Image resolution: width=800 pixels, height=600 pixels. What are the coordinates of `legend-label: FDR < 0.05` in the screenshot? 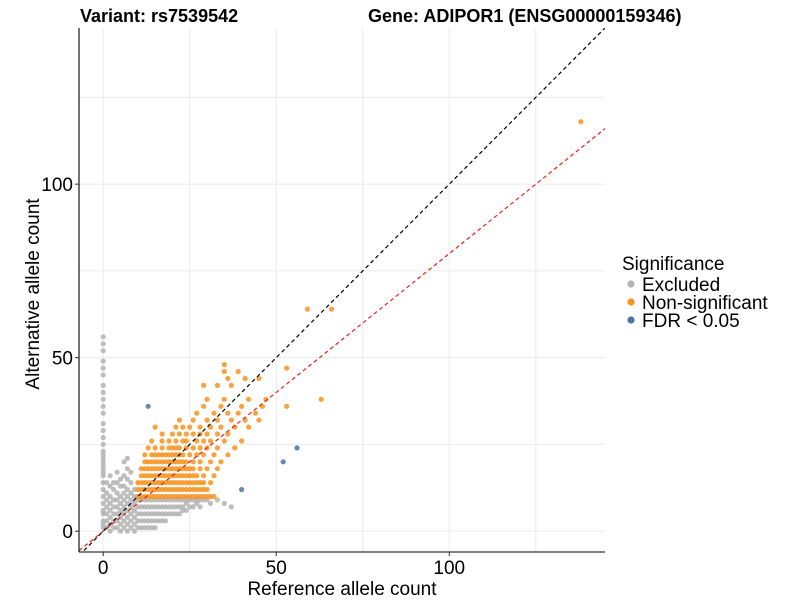 It's located at (691, 321).